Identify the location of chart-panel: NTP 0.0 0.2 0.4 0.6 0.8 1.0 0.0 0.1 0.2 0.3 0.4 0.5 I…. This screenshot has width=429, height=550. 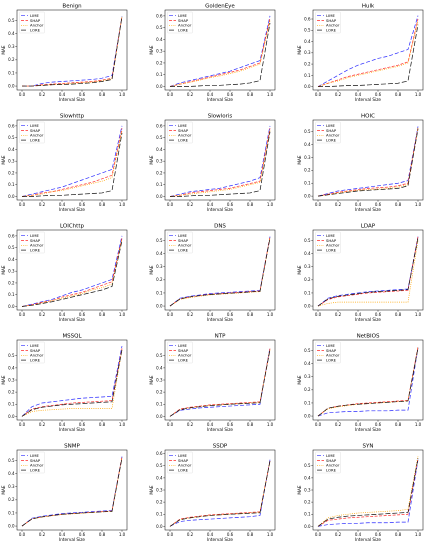
(212, 383).